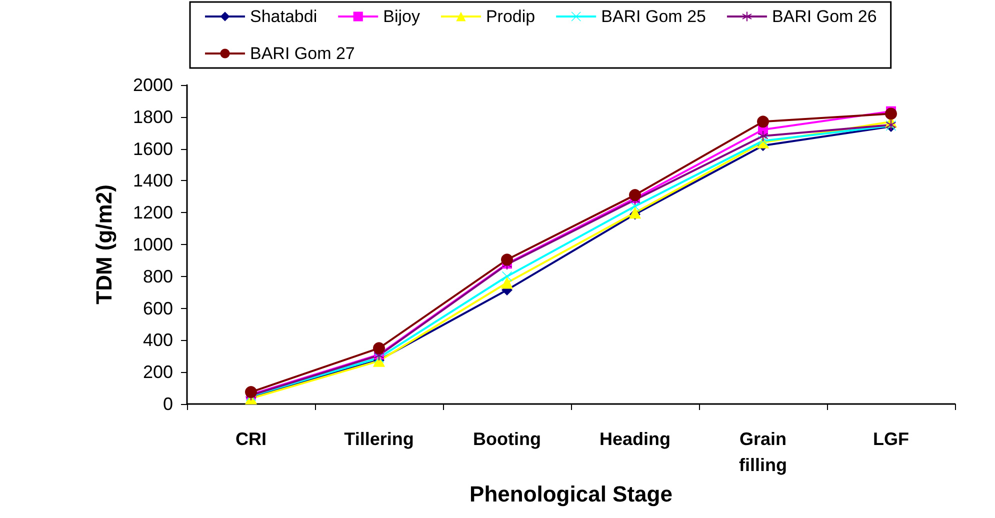  I want to click on x-tick-label: CRI, so click(251, 439).